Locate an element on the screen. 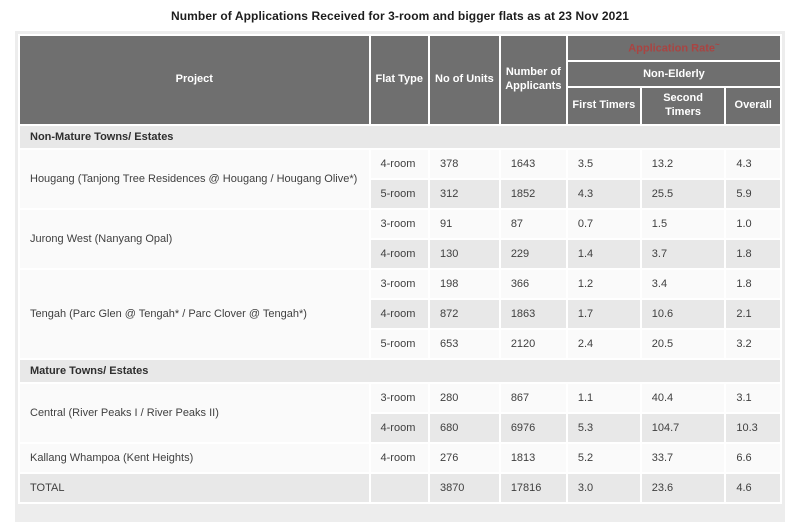 The image size is (800, 522). rate-overall-cell: 1.0 is located at coordinates (753, 223).